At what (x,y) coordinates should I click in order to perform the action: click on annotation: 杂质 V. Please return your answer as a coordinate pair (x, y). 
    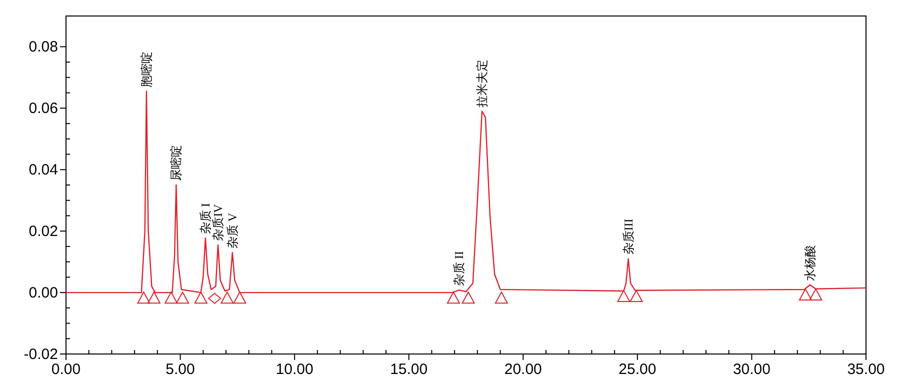
    Looking at the image, I should click on (232, 230).